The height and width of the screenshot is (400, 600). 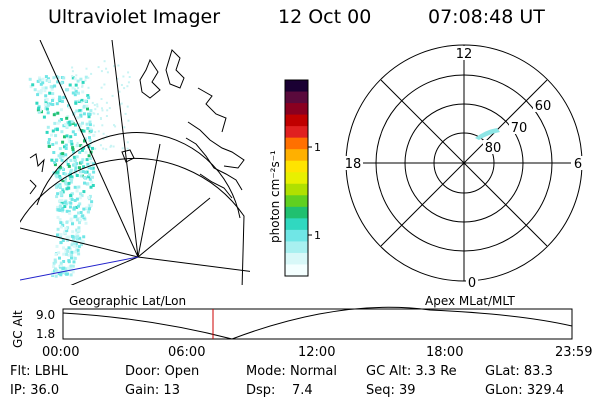 I want to click on mlat-label-80: 80, so click(x=493, y=148).